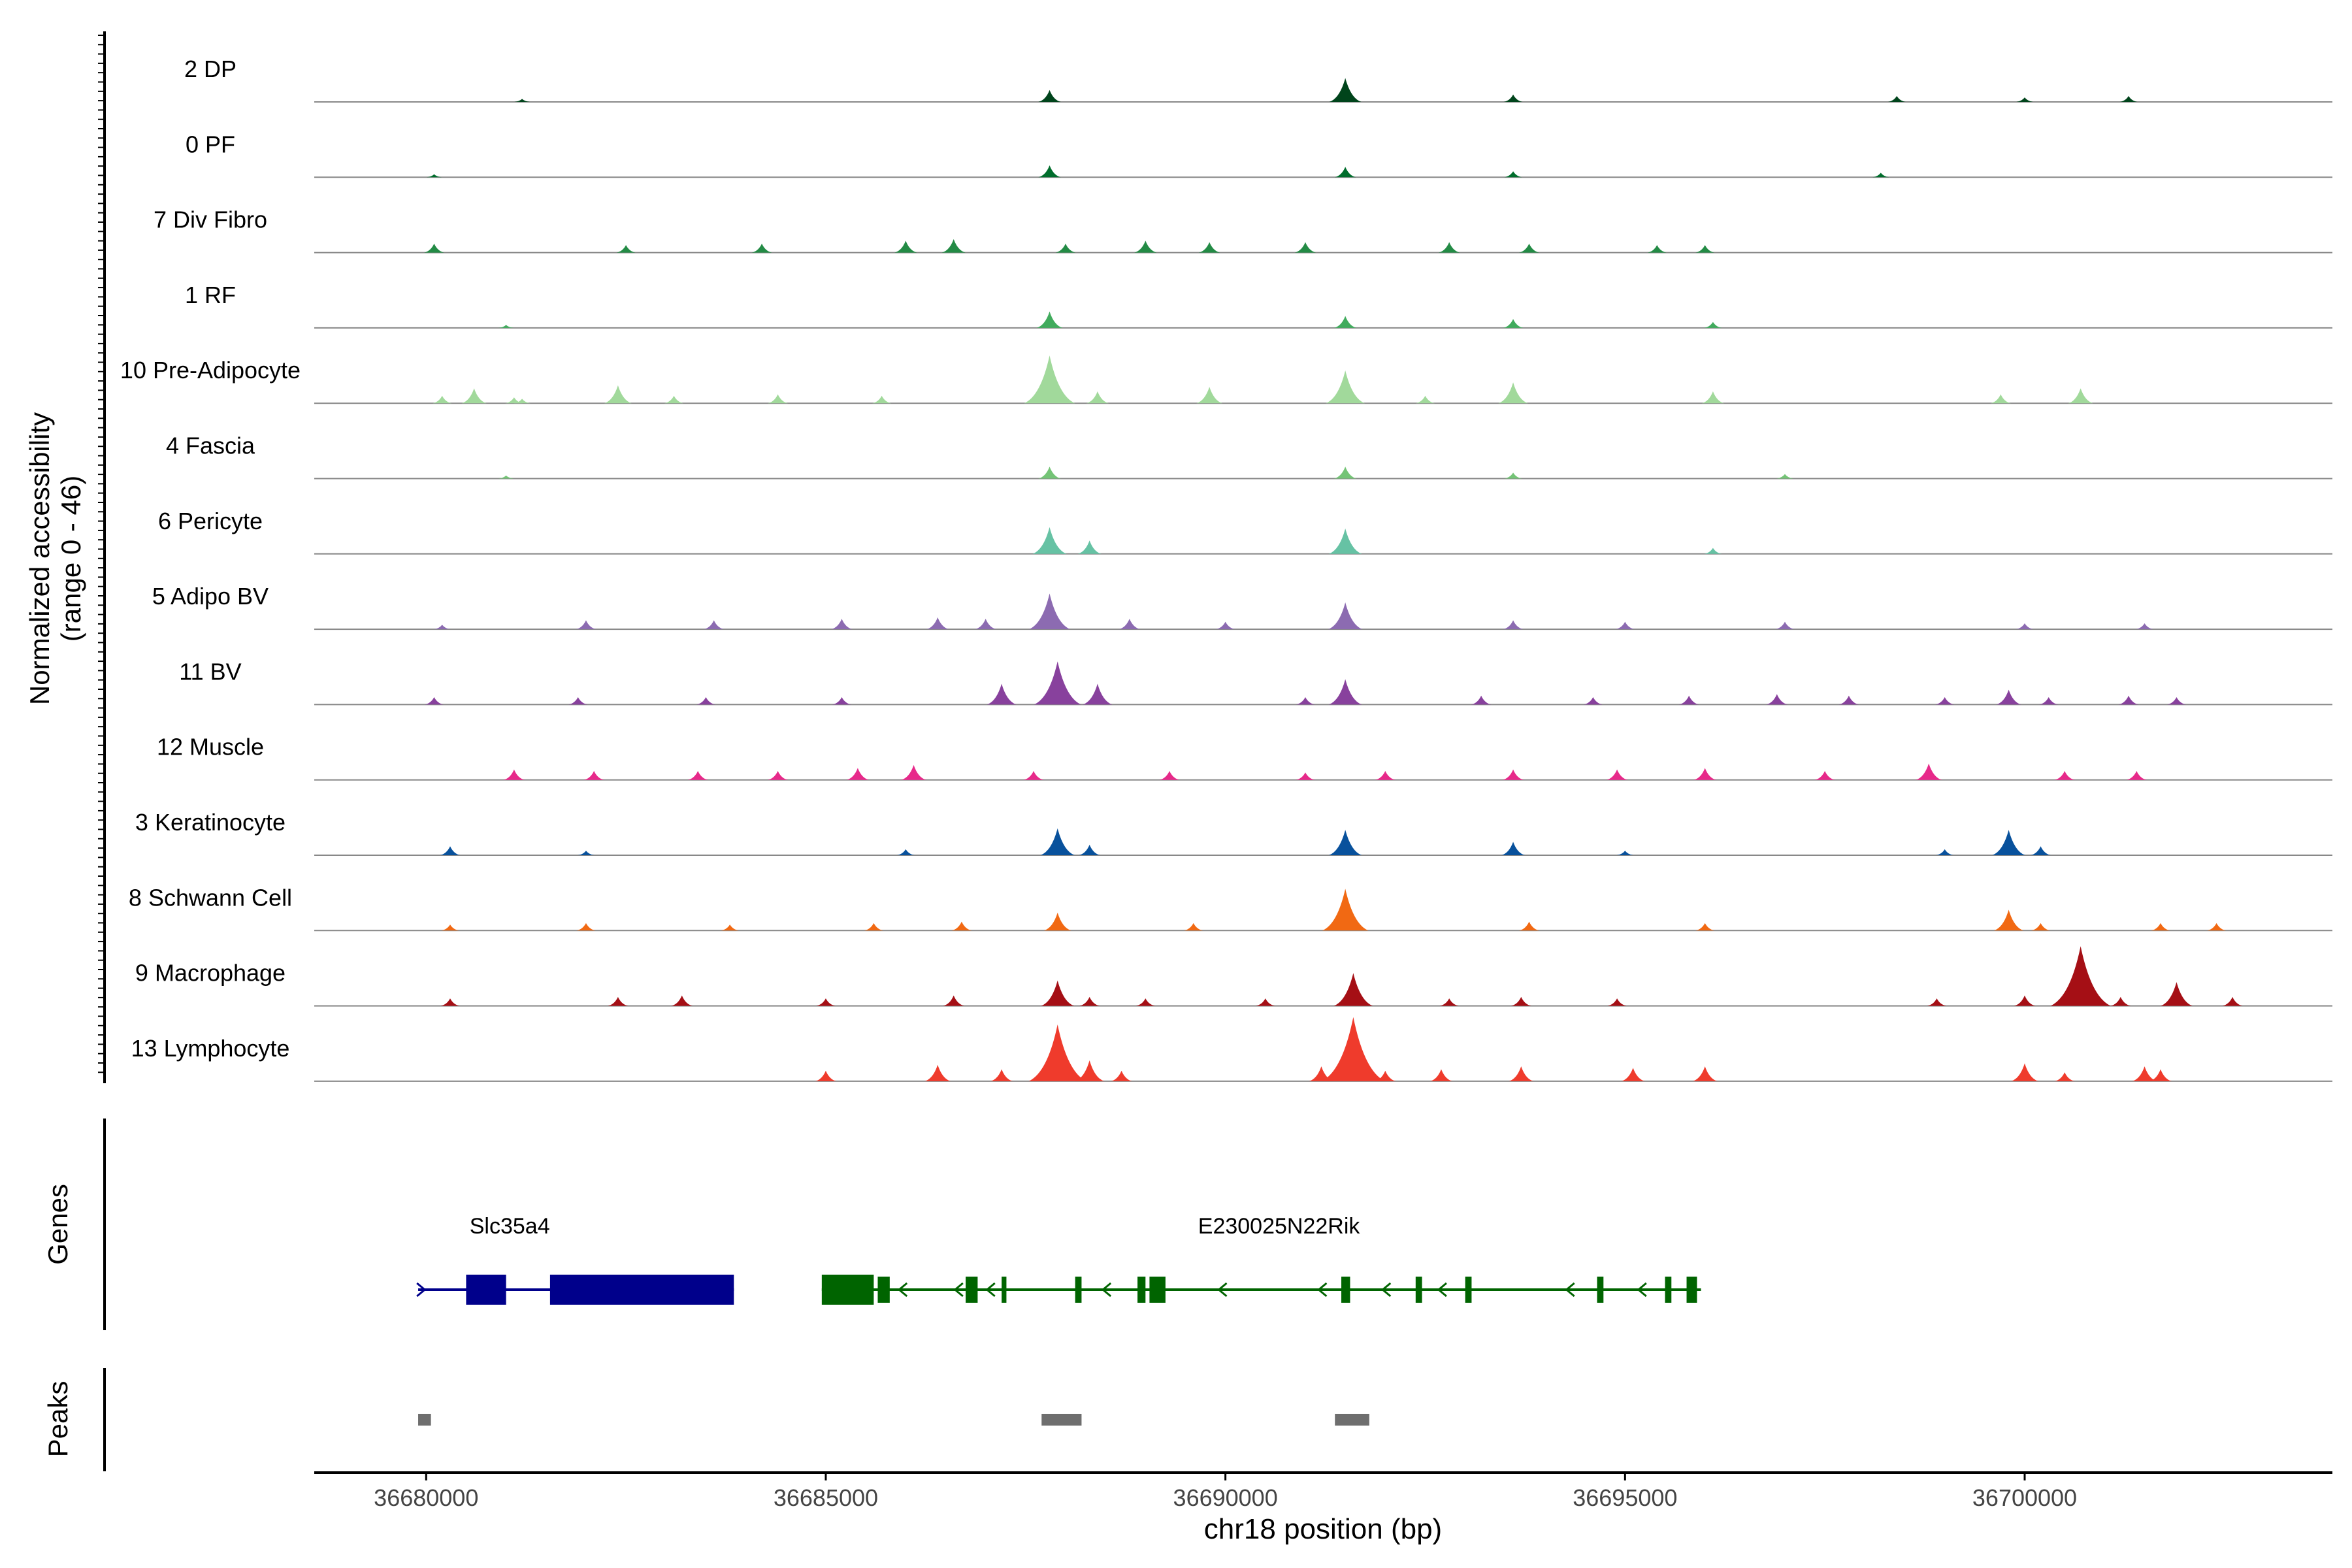 Image resolution: width=2352 pixels, height=1568 pixels. Describe the element at coordinates (2024, 1497) in the screenshot. I see `x-tick-label: 36700000` at that location.